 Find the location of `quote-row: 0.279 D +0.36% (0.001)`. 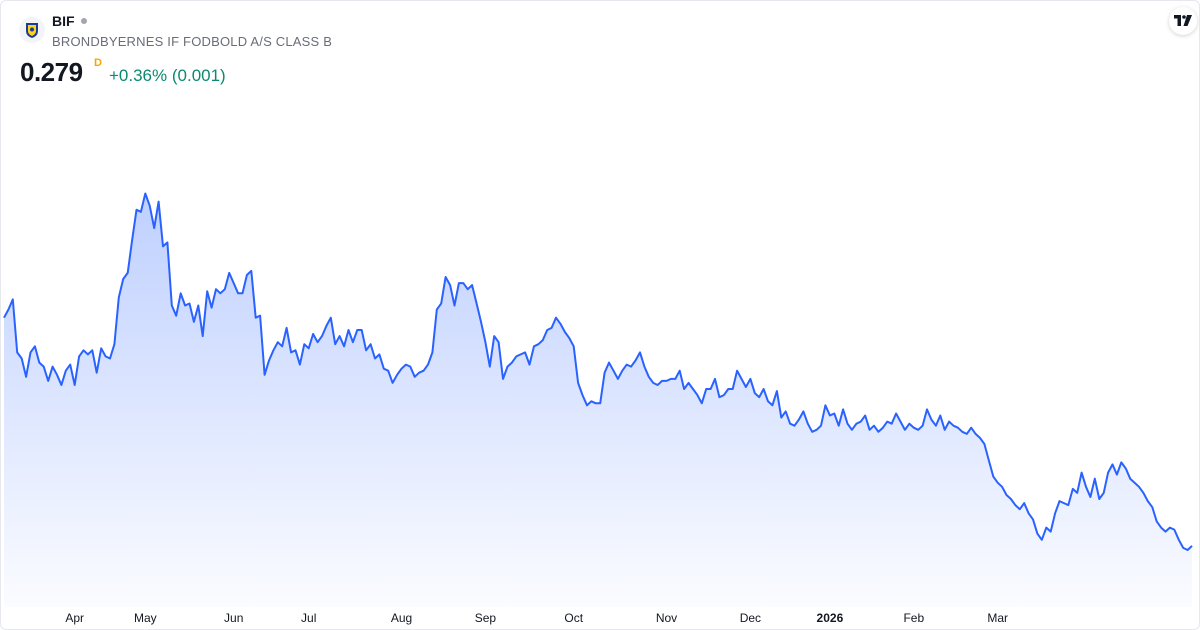

quote-row: 0.279 D +0.36% (0.001) is located at coordinates (123, 72).